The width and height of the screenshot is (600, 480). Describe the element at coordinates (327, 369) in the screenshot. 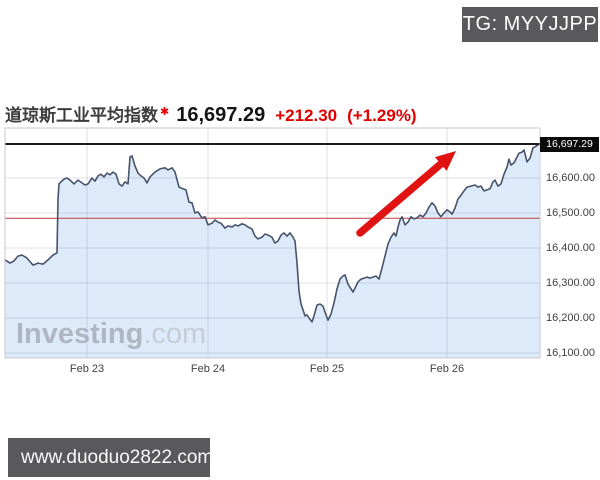

I see `x-axis-label: Feb 25` at that location.